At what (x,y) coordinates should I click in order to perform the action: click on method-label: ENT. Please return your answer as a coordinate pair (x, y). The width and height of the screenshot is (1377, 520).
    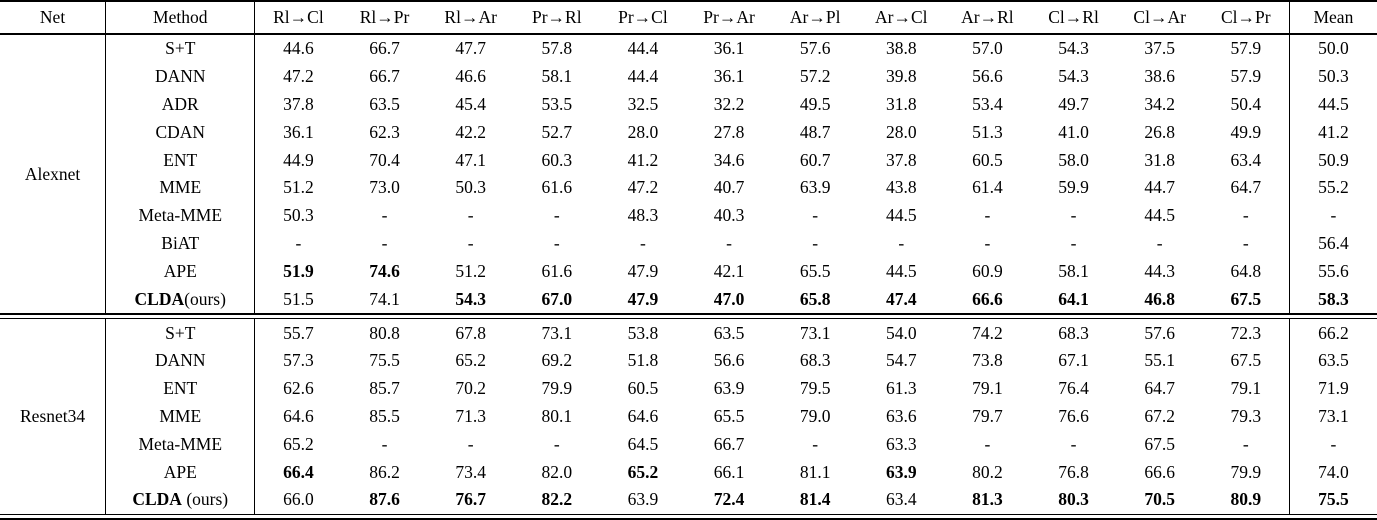
    Looking at the image, I should click on (180, 388).